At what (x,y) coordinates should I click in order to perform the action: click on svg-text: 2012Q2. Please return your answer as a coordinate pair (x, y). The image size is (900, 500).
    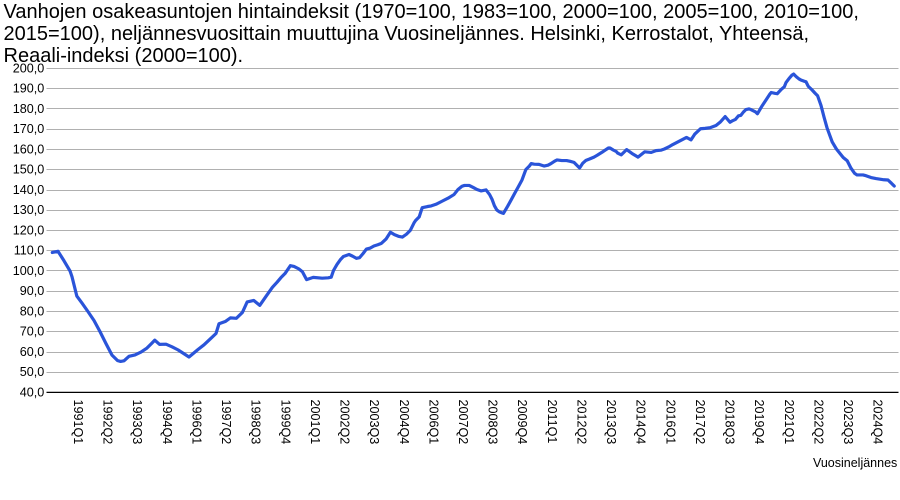
    Looking at the image, I should click on (581, 422).